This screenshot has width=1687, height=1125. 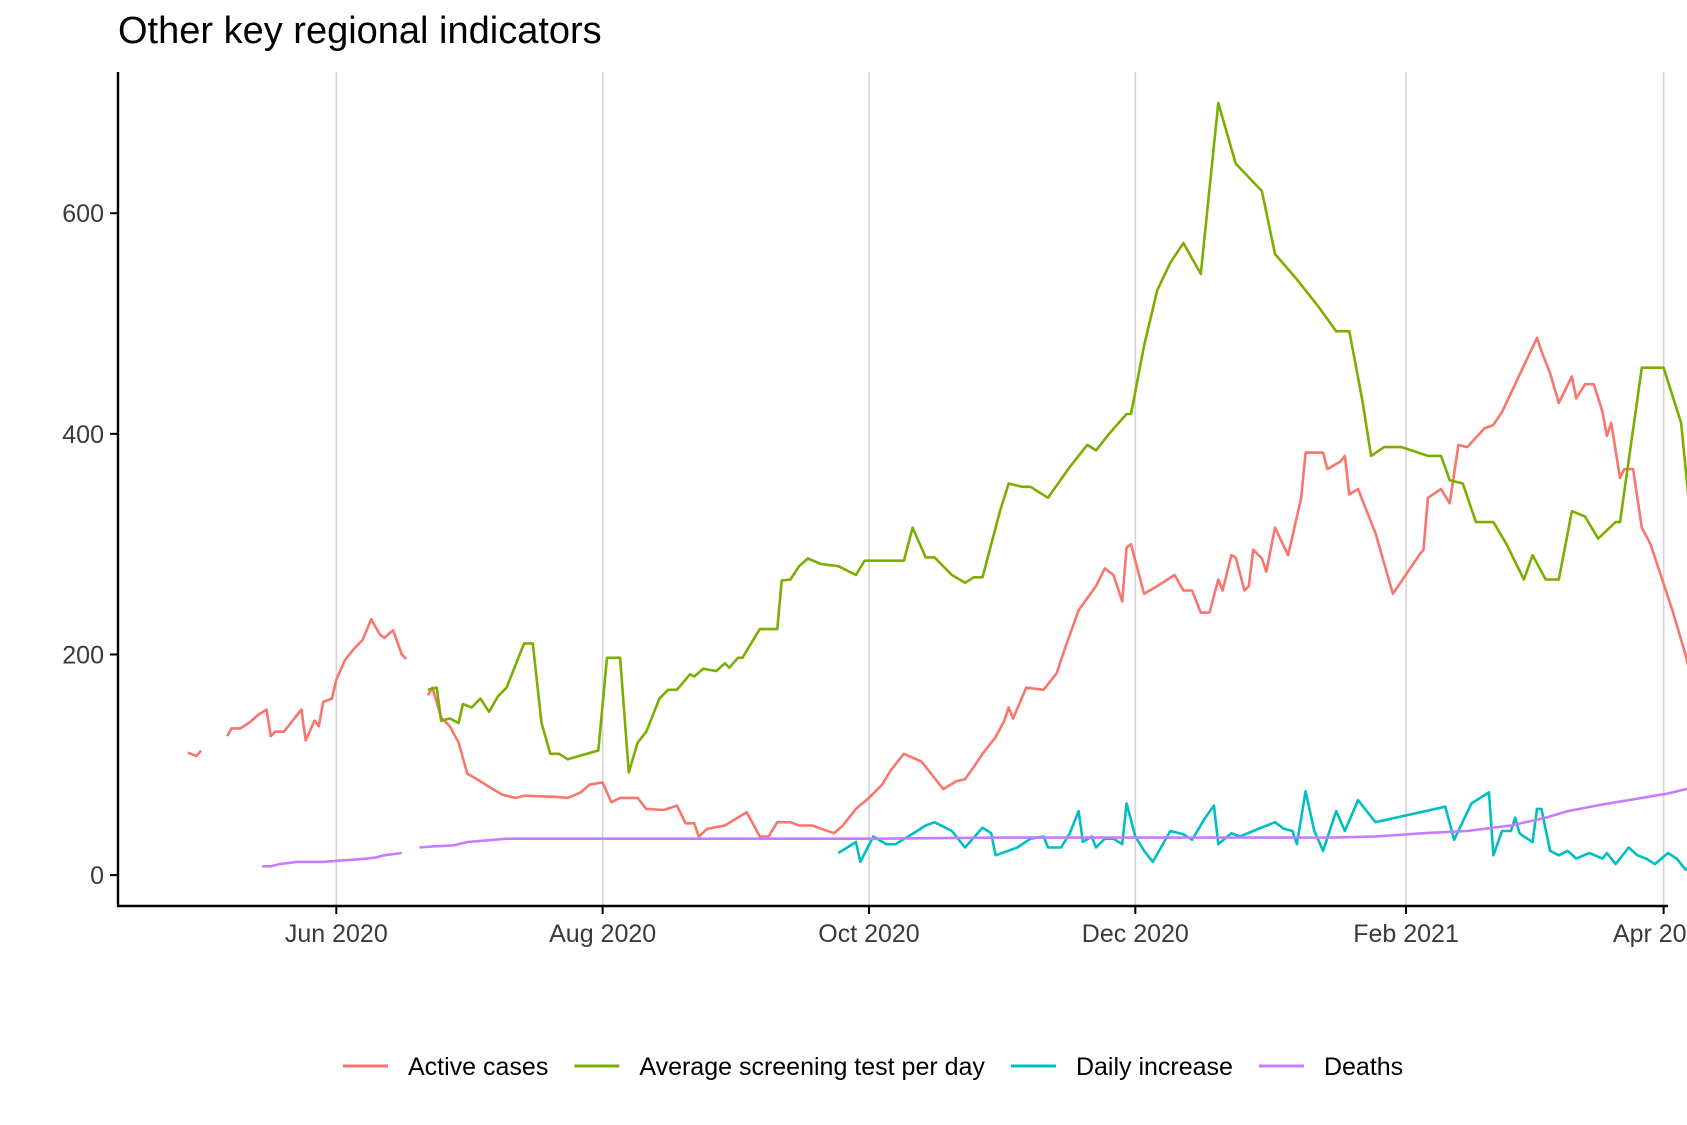 I want to click on legend-label: Deaths, so click(x=1363, y=1067).